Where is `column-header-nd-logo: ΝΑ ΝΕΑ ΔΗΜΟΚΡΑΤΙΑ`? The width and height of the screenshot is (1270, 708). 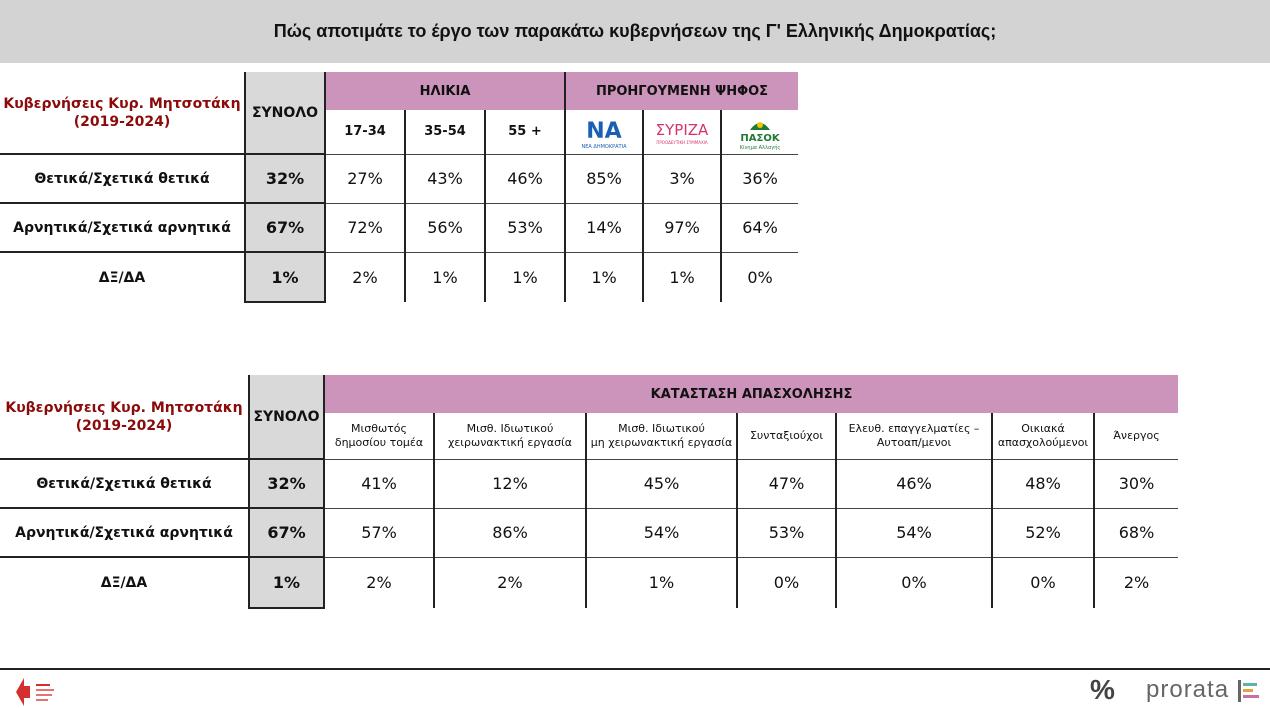
column-header-nd-logo: ΝΑ ΝΕΑ ΔΗΜΟΚΡΑΤΙΑ is located at coordinates (604, 132).